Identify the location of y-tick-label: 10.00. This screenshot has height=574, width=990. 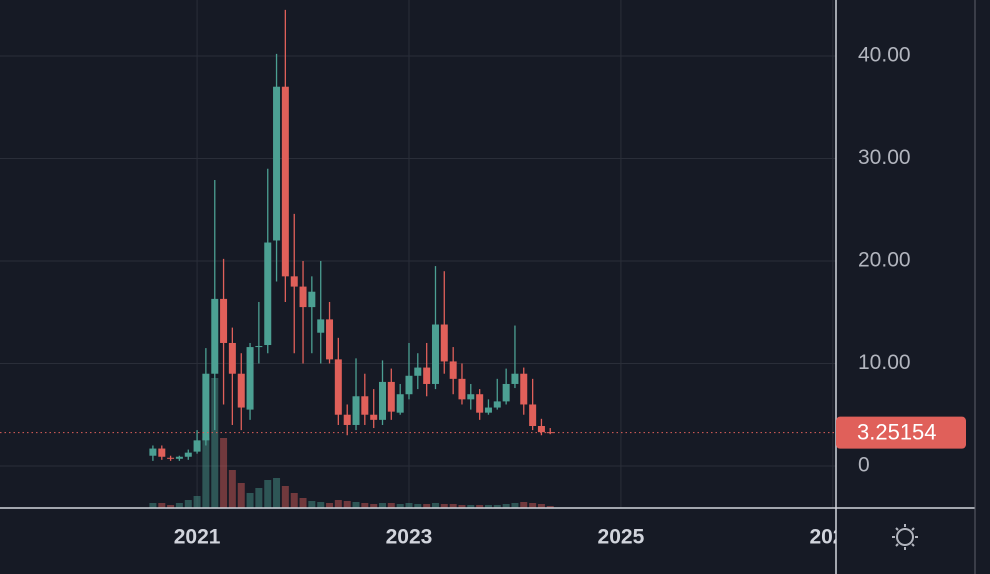
(884, 362).